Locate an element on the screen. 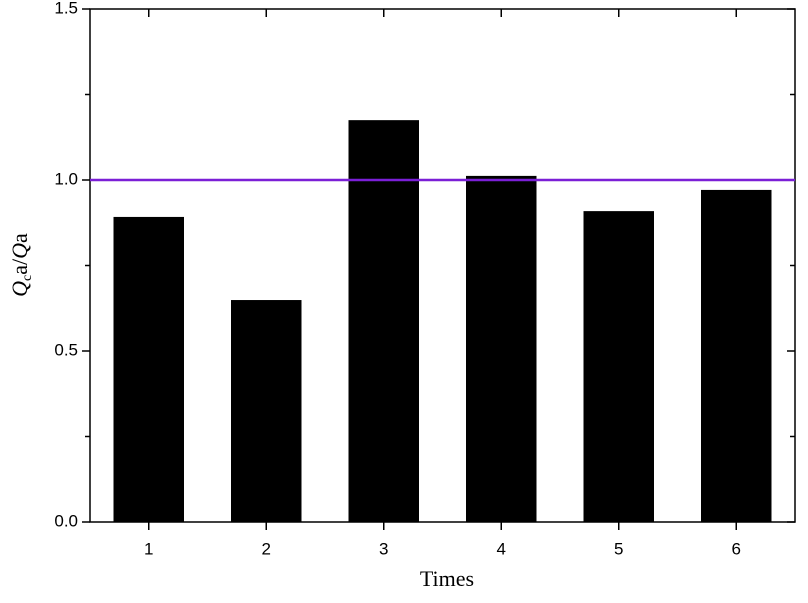  y-tick-label: 0.0 is located at coordinates (66, 520).